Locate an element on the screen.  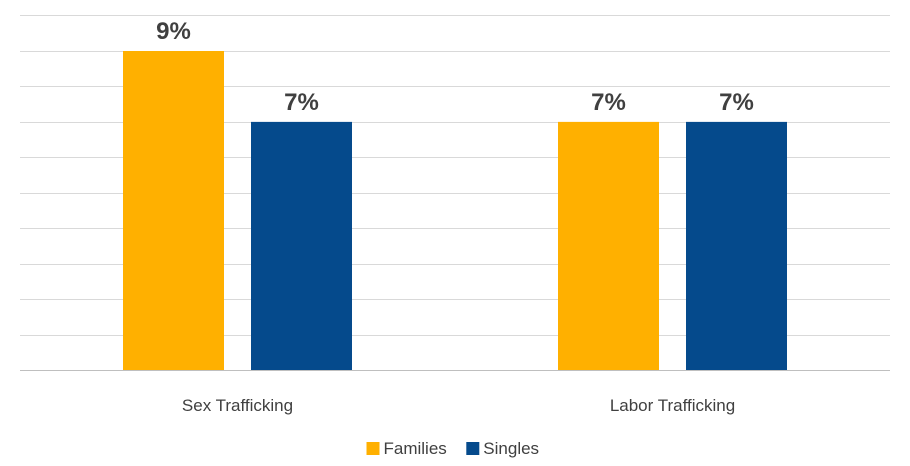
data-label-singles-0: 7% is located at coordinates (301, 102).